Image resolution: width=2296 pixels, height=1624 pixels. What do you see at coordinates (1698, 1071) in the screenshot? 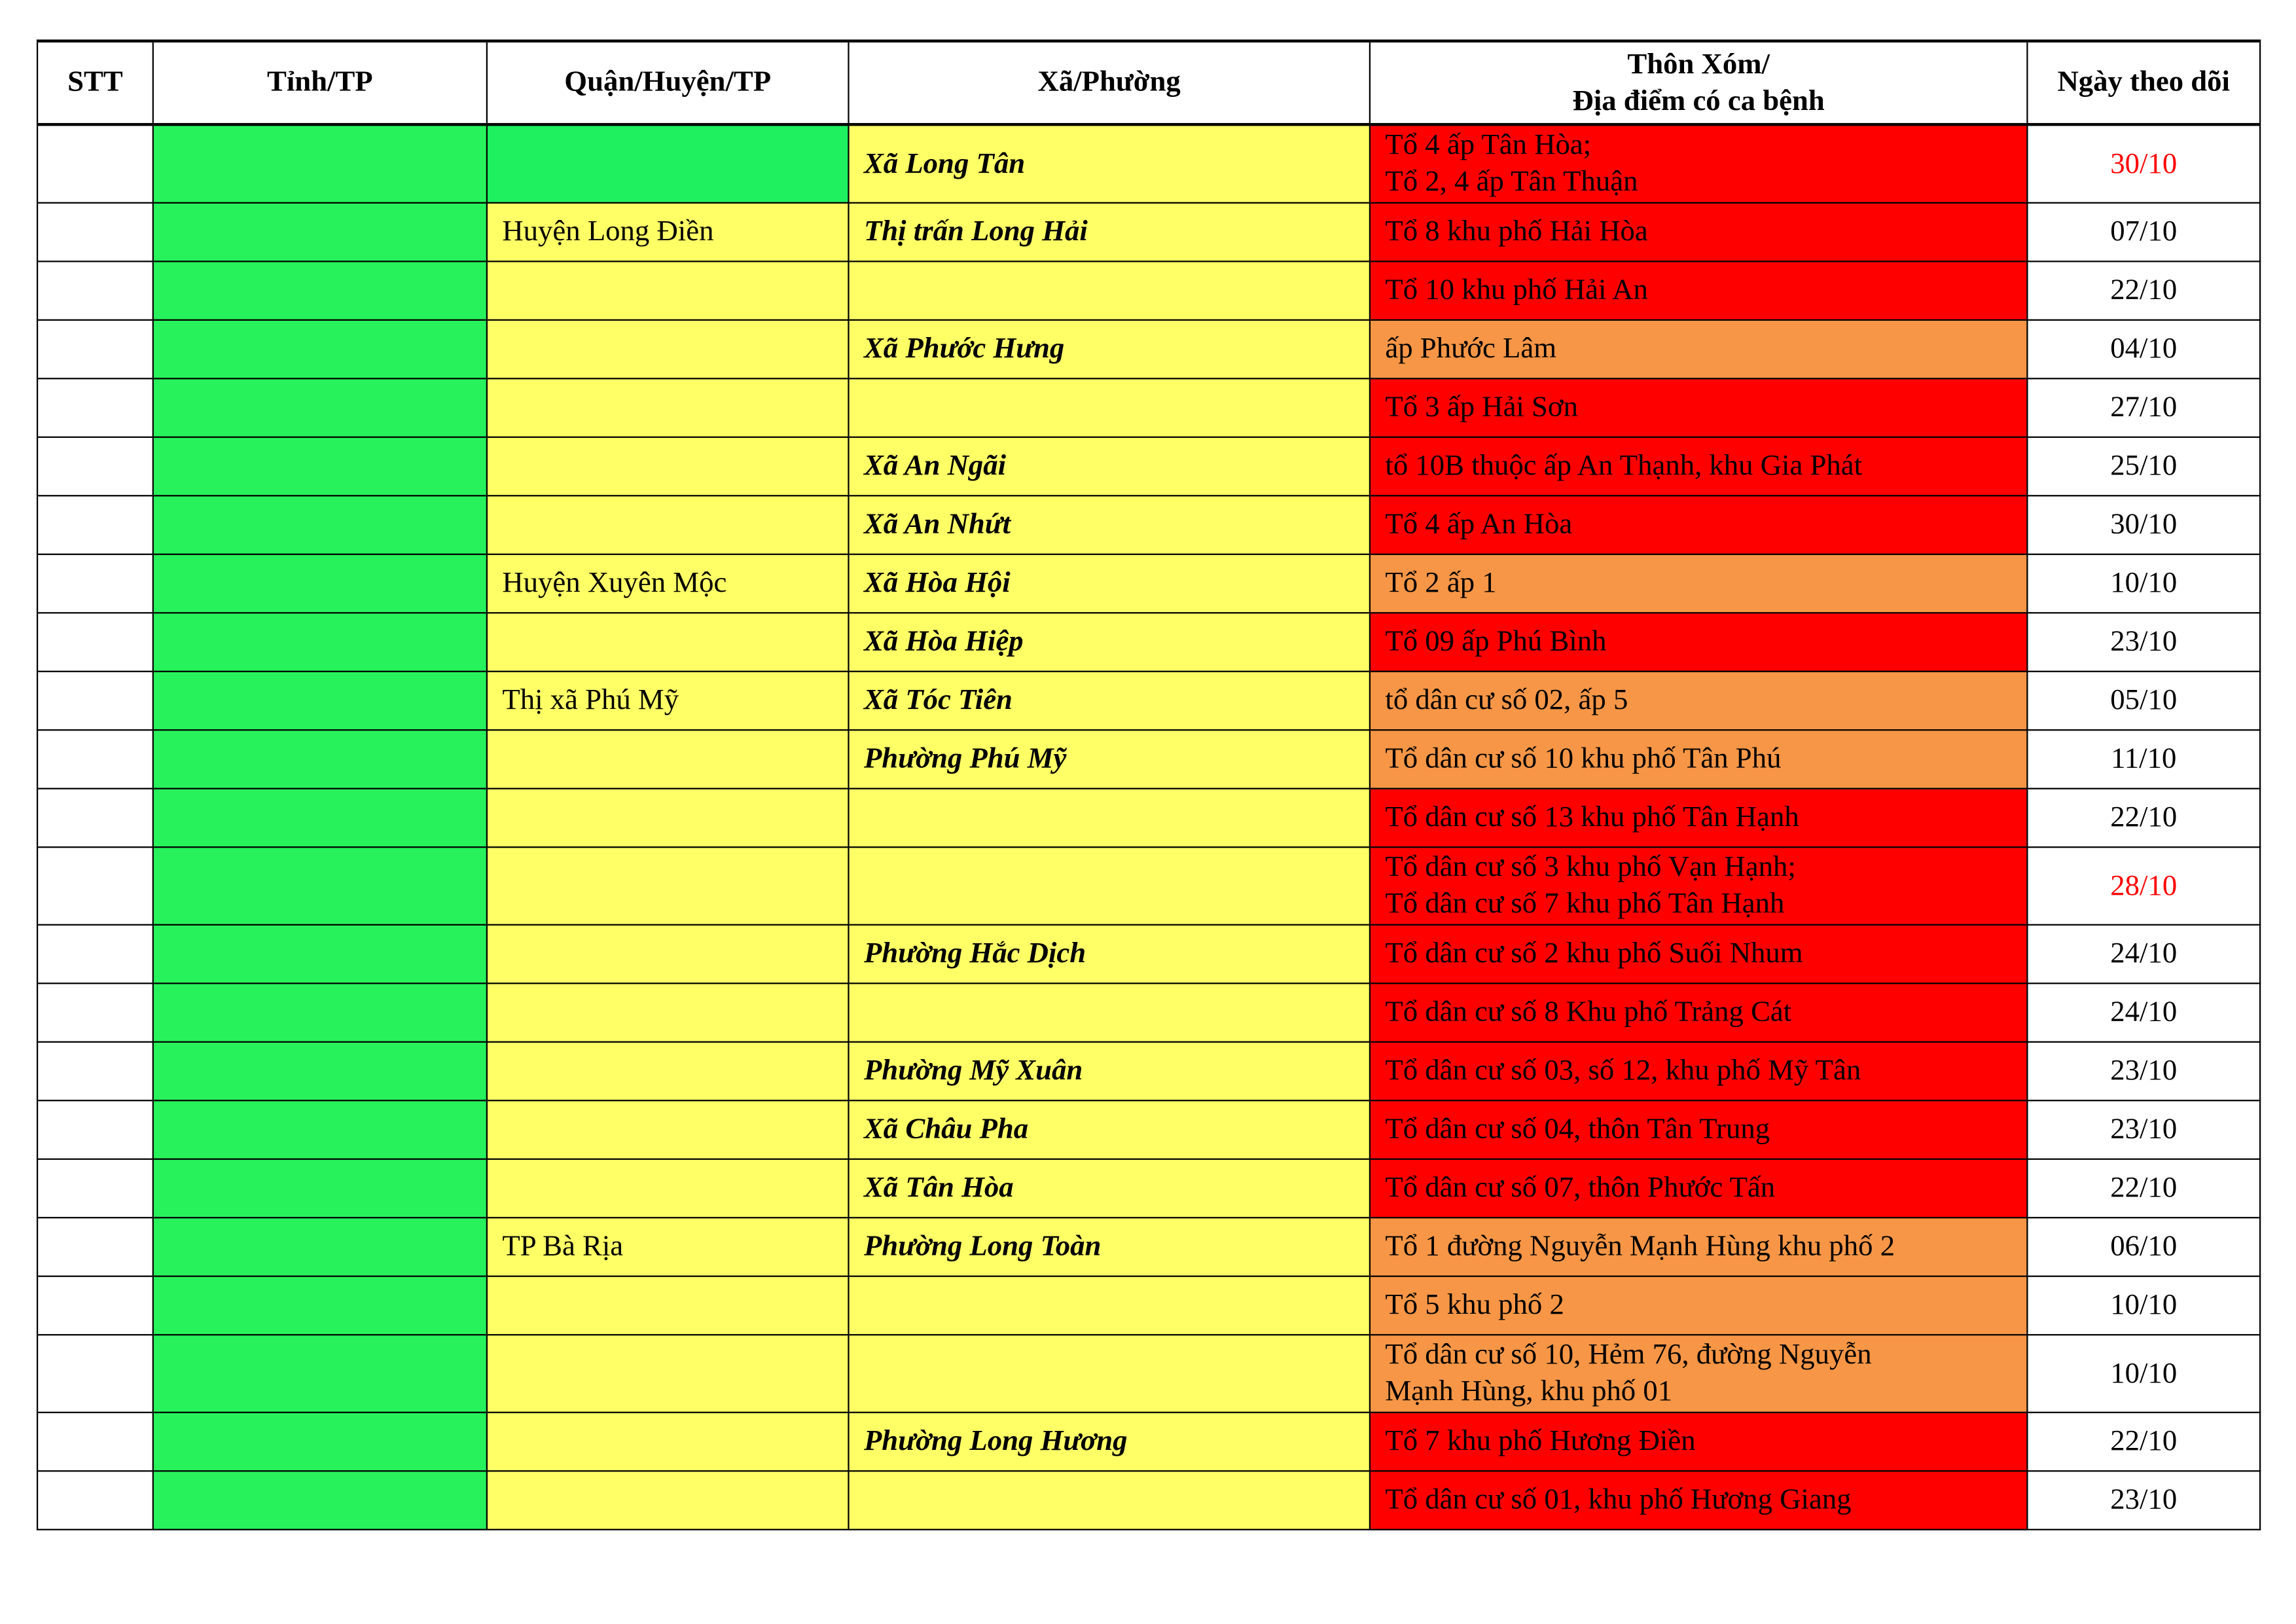
I see `thon-cell: Tổ dân cư số 03, số 12, khu phố Mỹ Tân` at bounding box center [1698, 1071].